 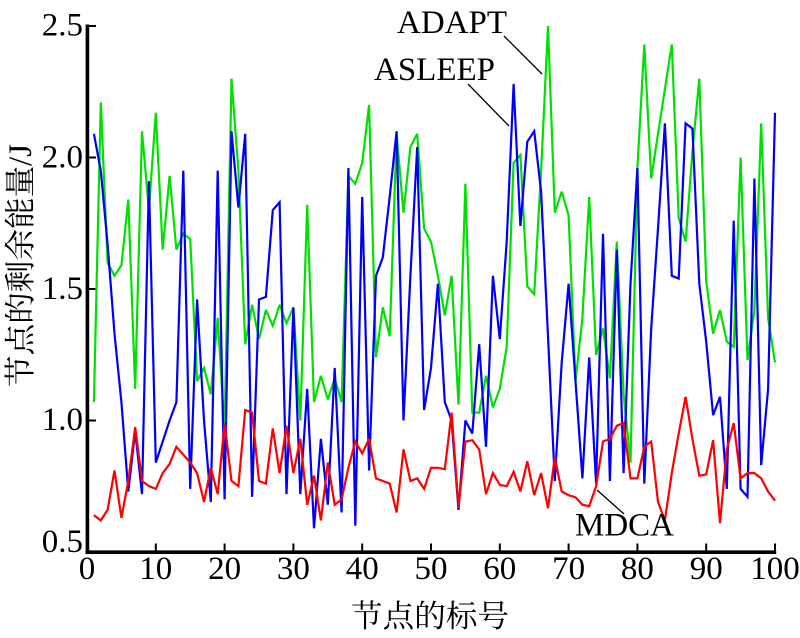 What do you see at coordinates (434, 70) in the screenshot?
I see `svg-text: ASLEEP` at bounding box center [434, 70].